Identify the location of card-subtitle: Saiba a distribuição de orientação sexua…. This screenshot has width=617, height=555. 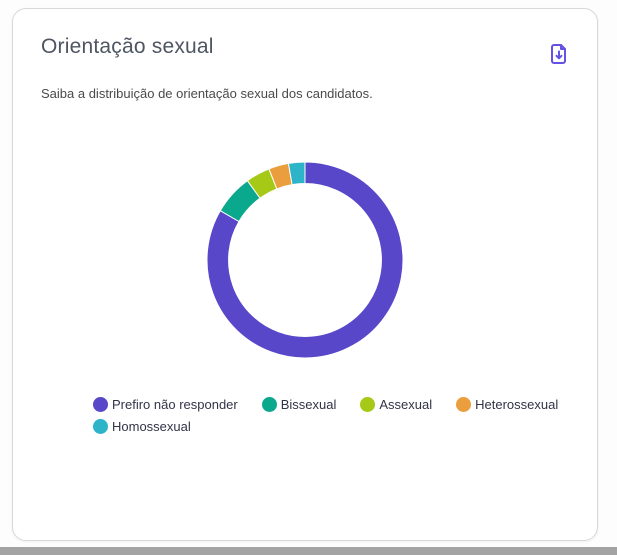
(207, 93).